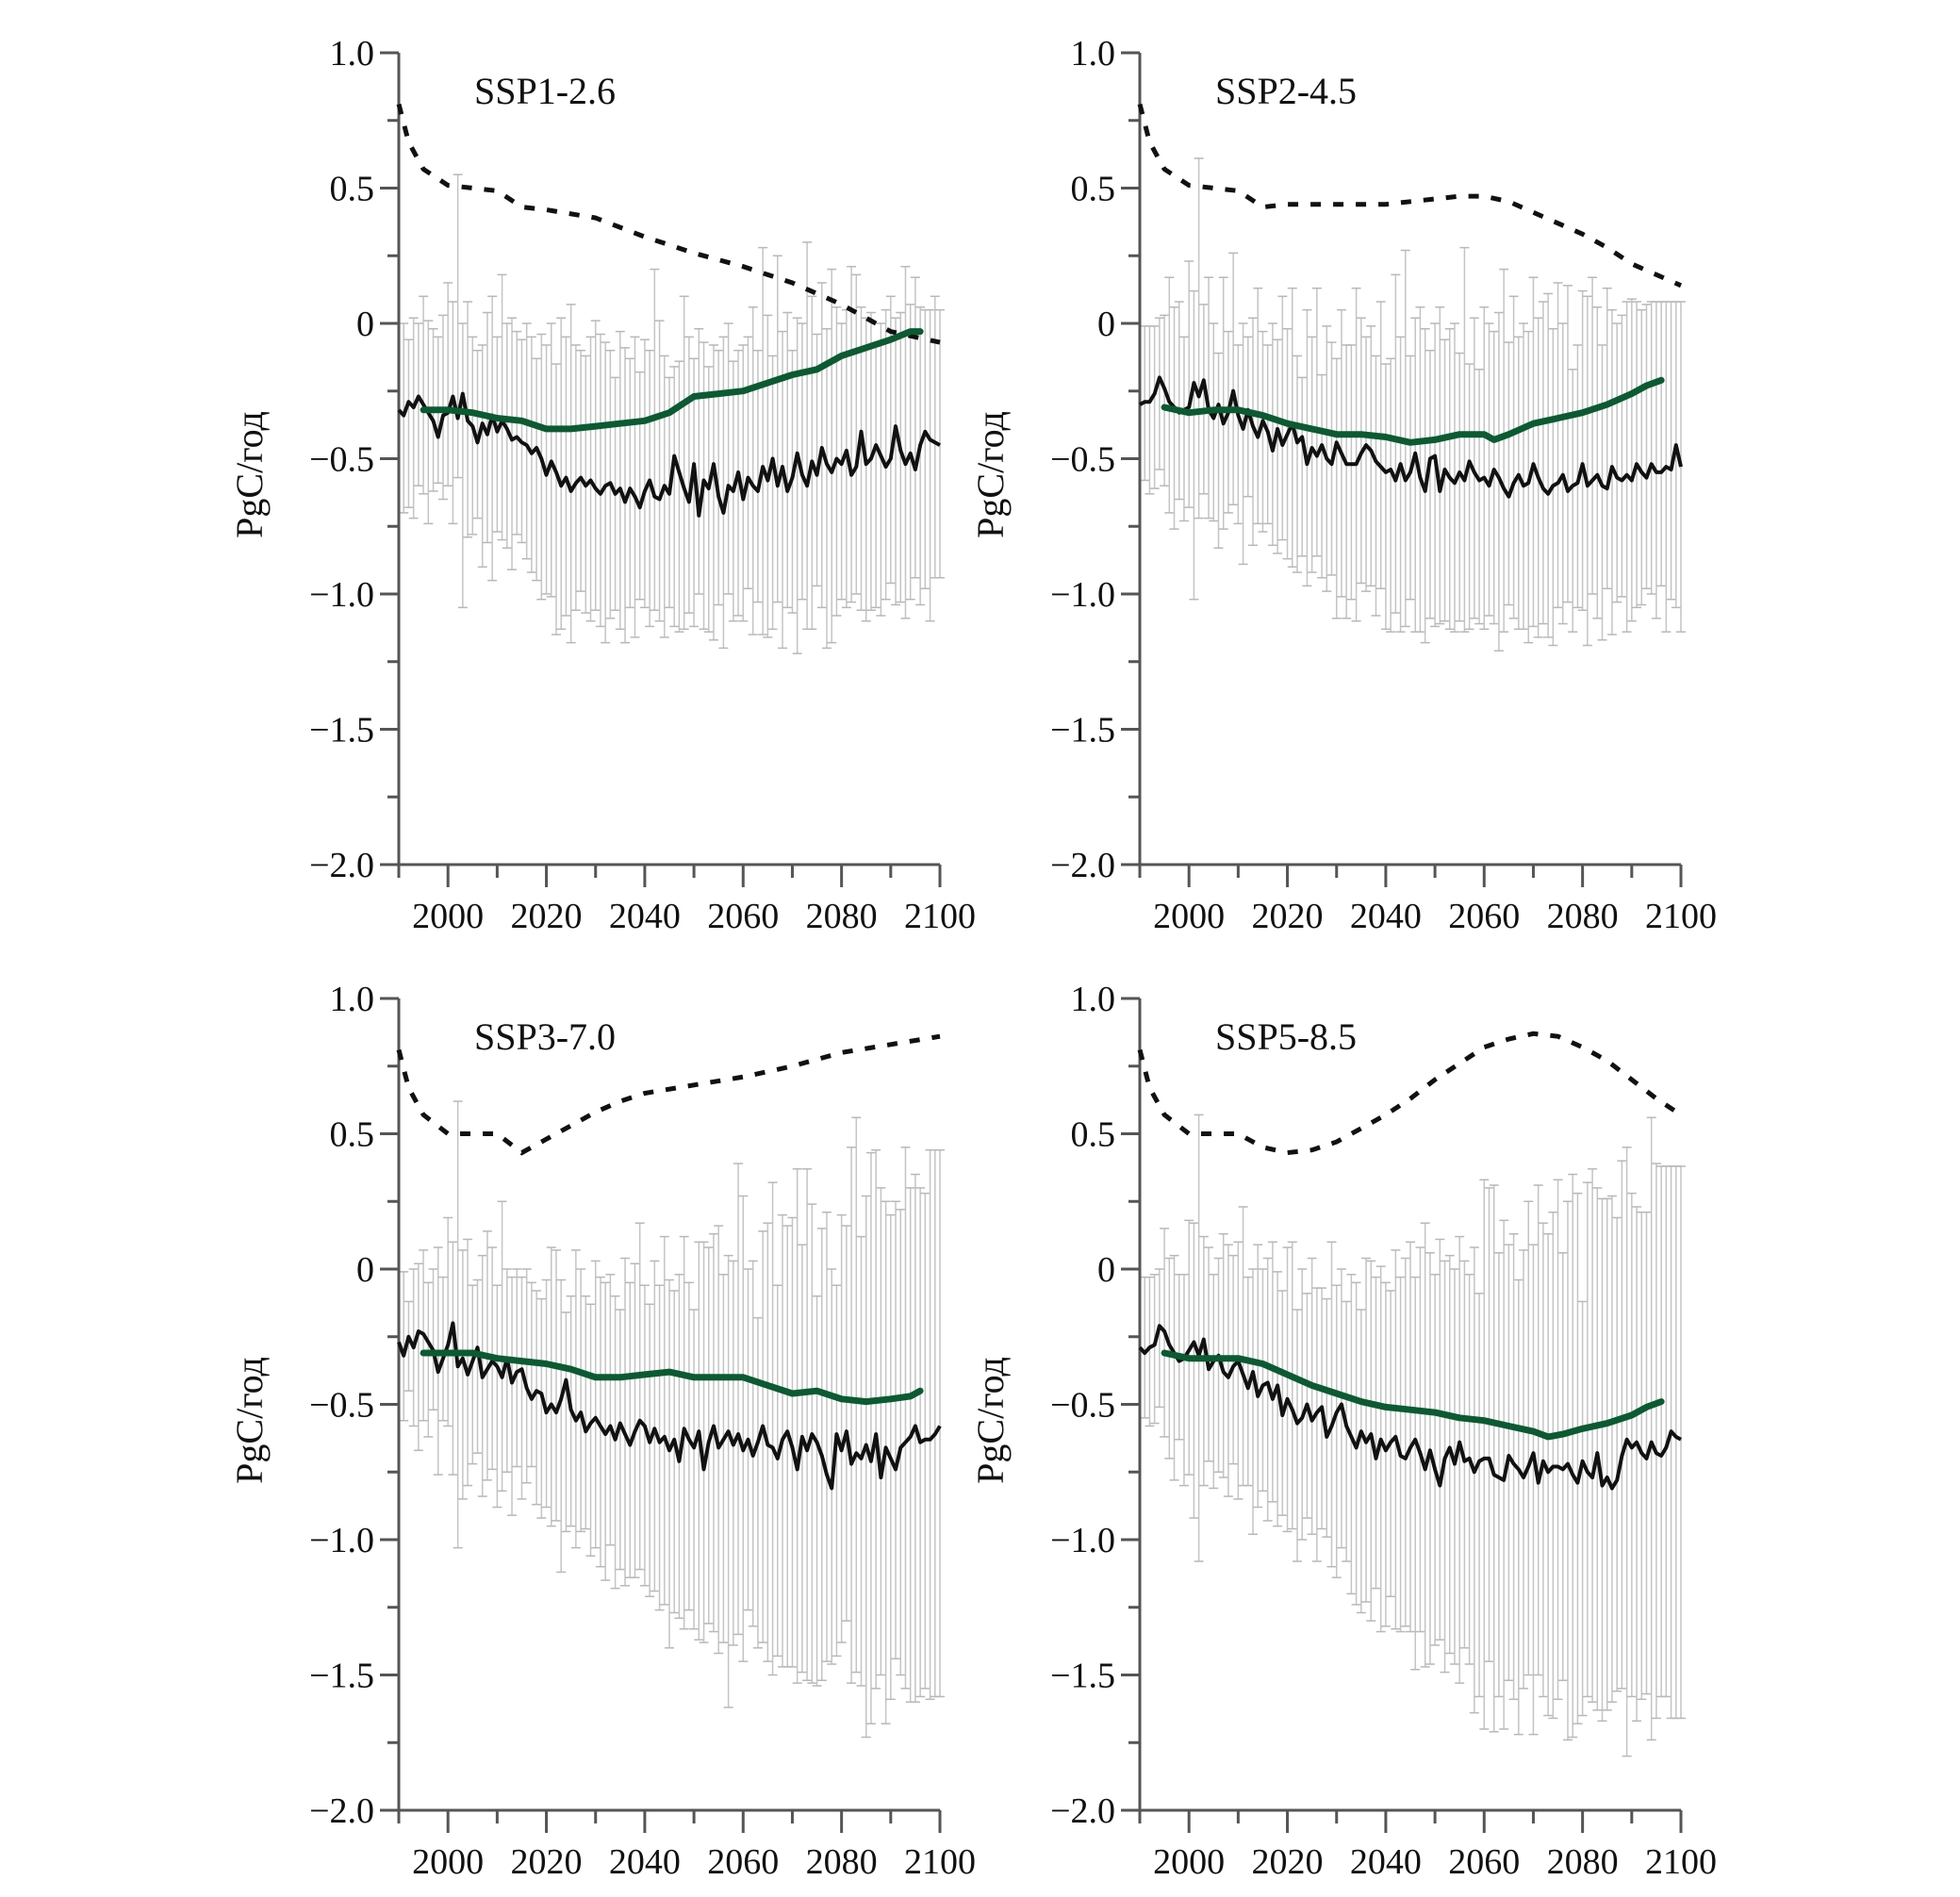  Describe the element at coordinates (545, 91) in the screenshot. I see `panel-title: SSP1-2.6` at that location.